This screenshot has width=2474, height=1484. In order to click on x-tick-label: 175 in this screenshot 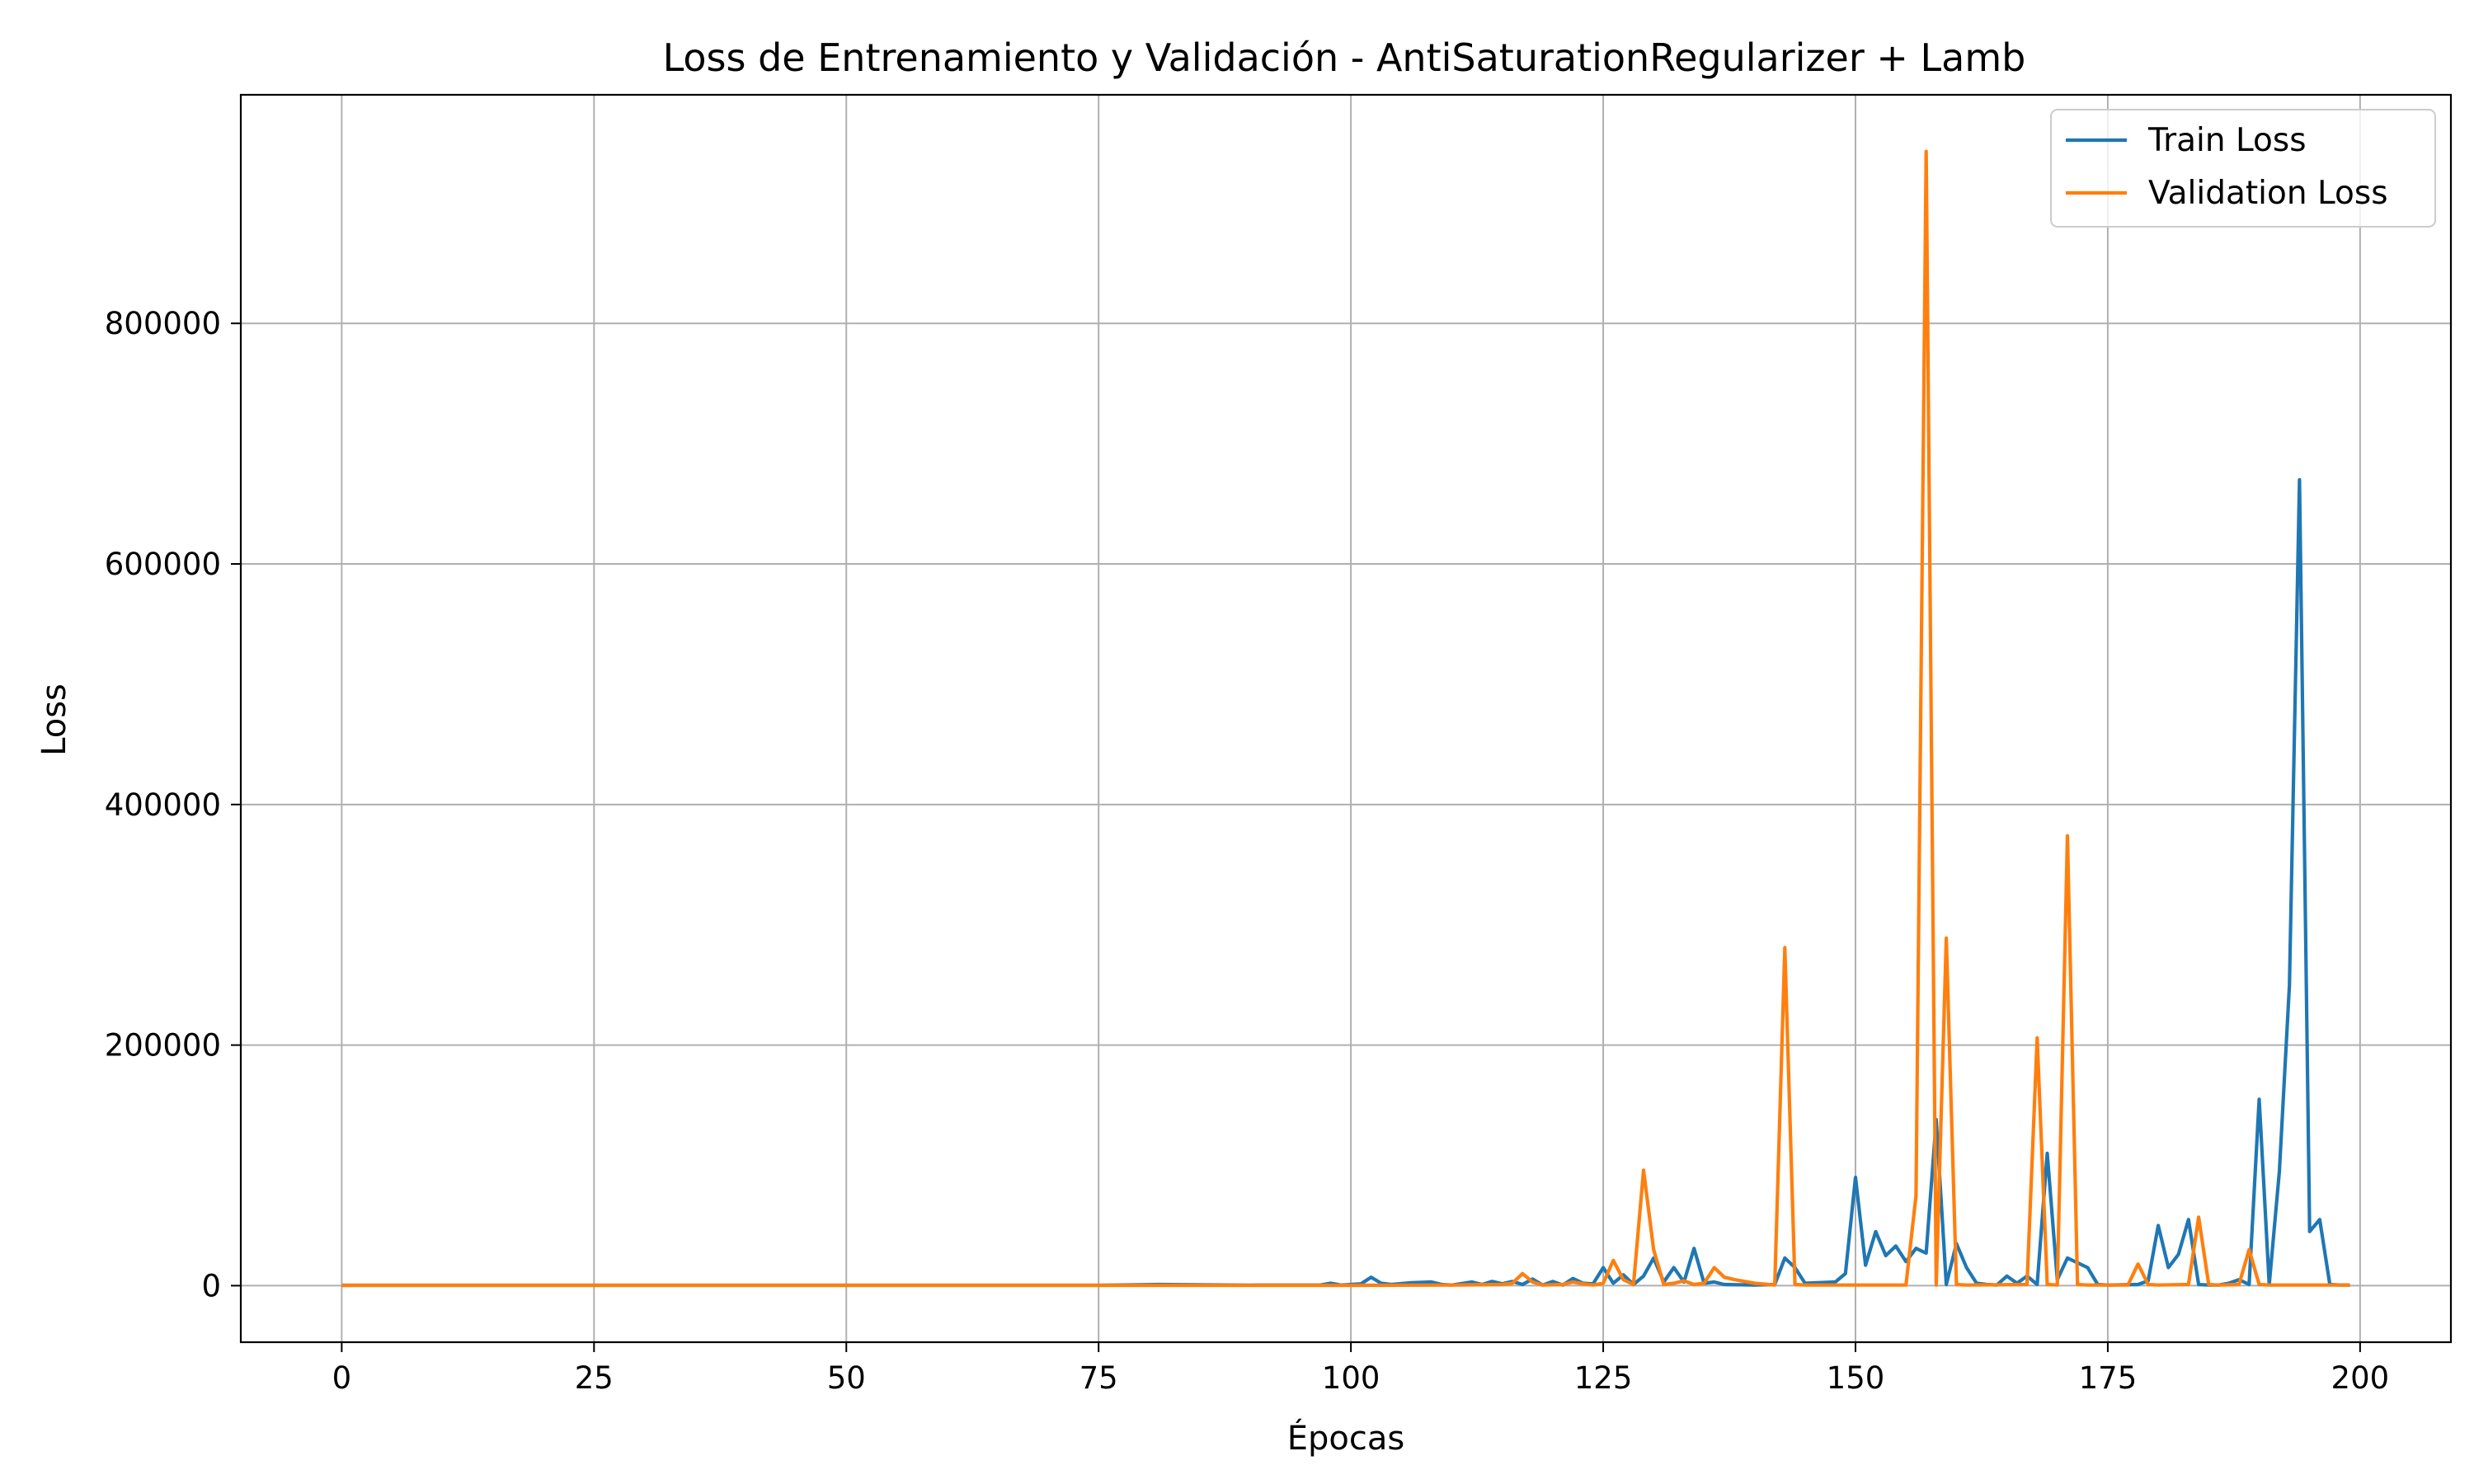, I will do `click(2108, 1378)`.